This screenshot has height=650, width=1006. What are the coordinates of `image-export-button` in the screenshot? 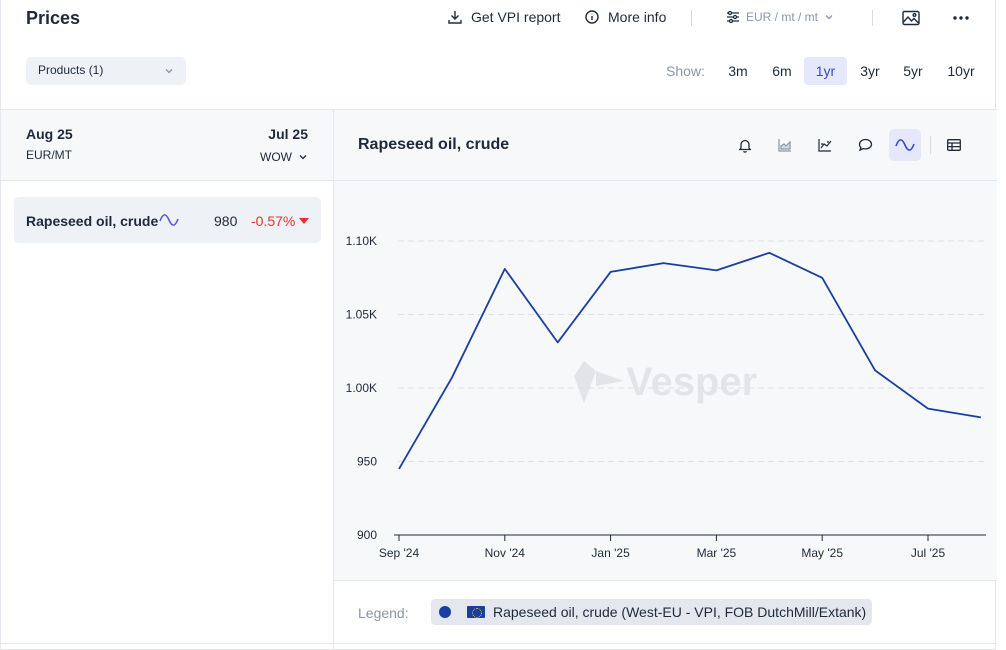 It's located at (911, 18).